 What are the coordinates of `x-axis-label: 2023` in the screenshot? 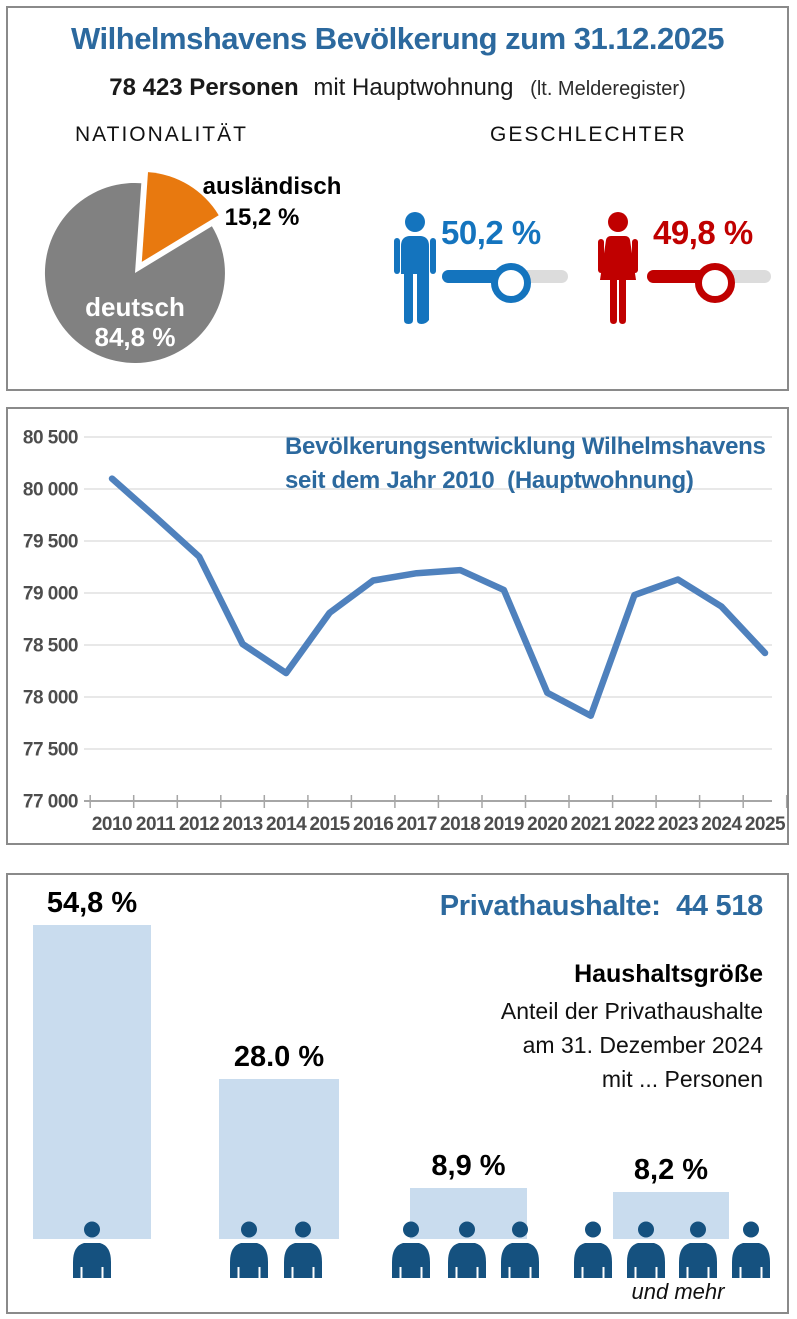 It's located at (678, 824).